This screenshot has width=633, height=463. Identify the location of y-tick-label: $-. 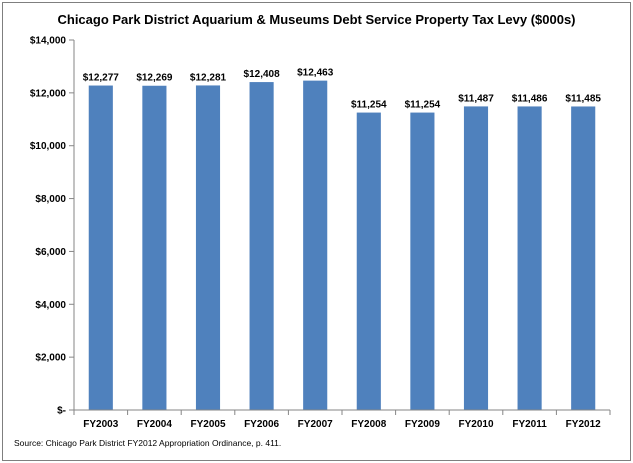
(61, 411).